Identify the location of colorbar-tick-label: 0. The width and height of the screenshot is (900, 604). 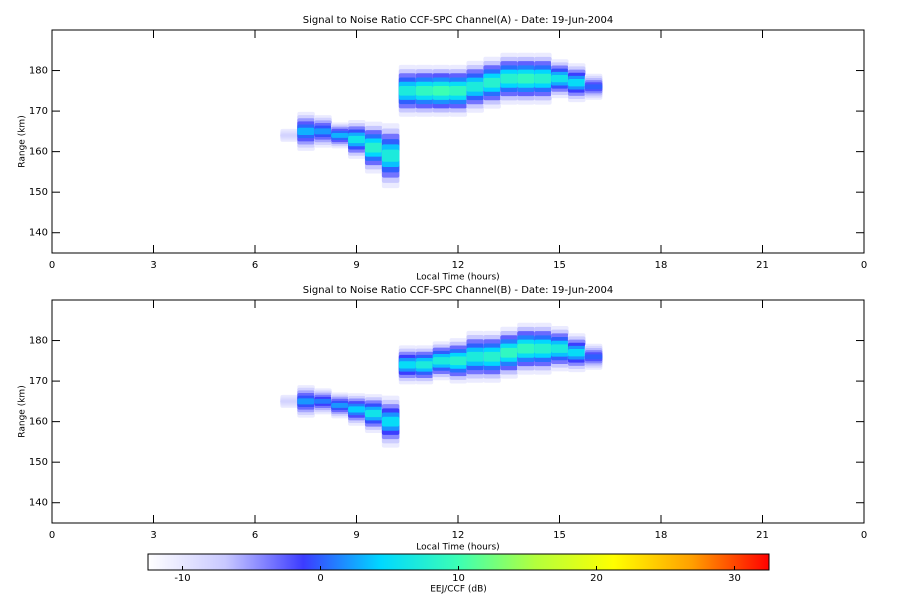
(320, 578).